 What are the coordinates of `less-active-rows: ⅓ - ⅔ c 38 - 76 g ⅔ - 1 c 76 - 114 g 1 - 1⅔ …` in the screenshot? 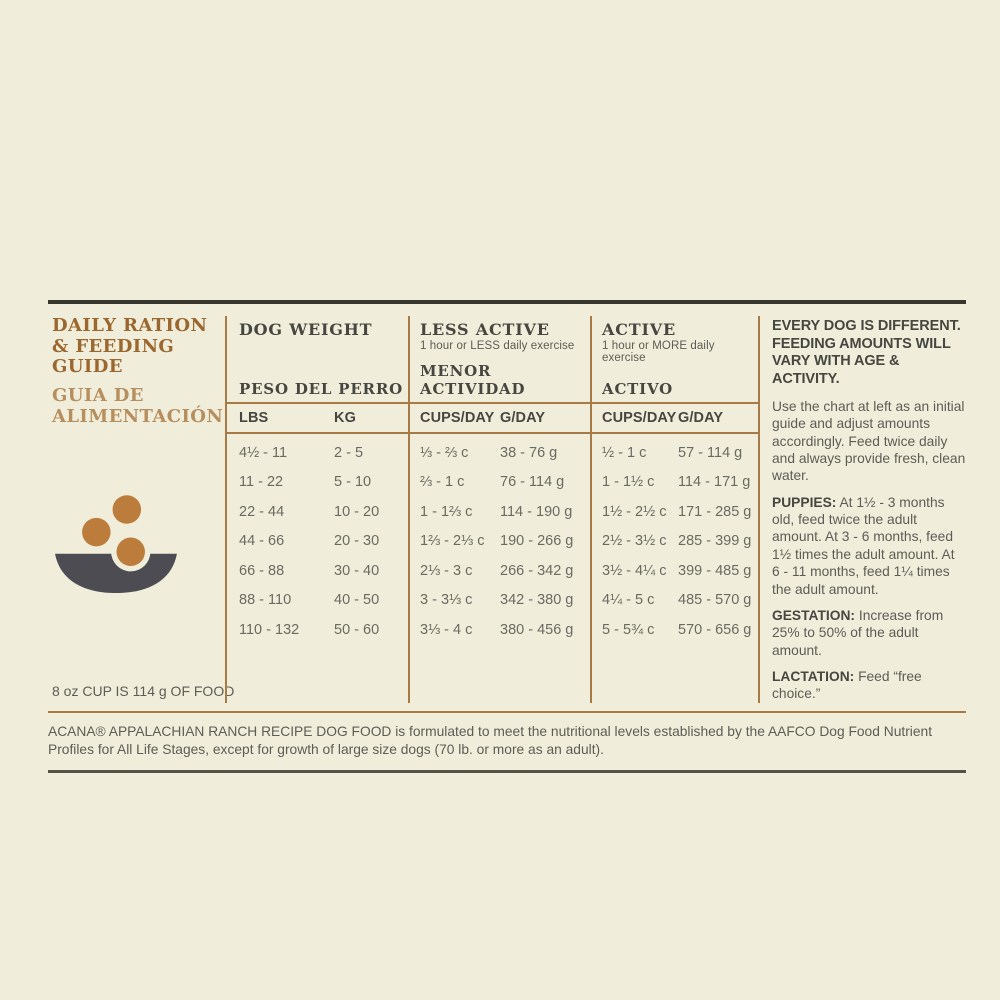 It's located at (500, 539).